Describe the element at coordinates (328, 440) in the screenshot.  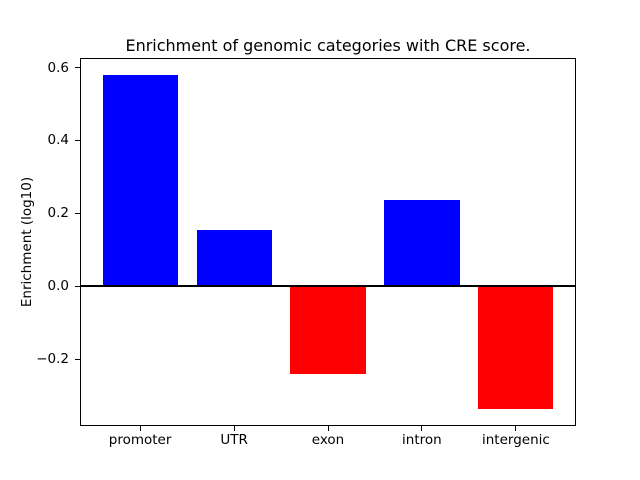
I see `x-tick-label-exon: exon` at that location.